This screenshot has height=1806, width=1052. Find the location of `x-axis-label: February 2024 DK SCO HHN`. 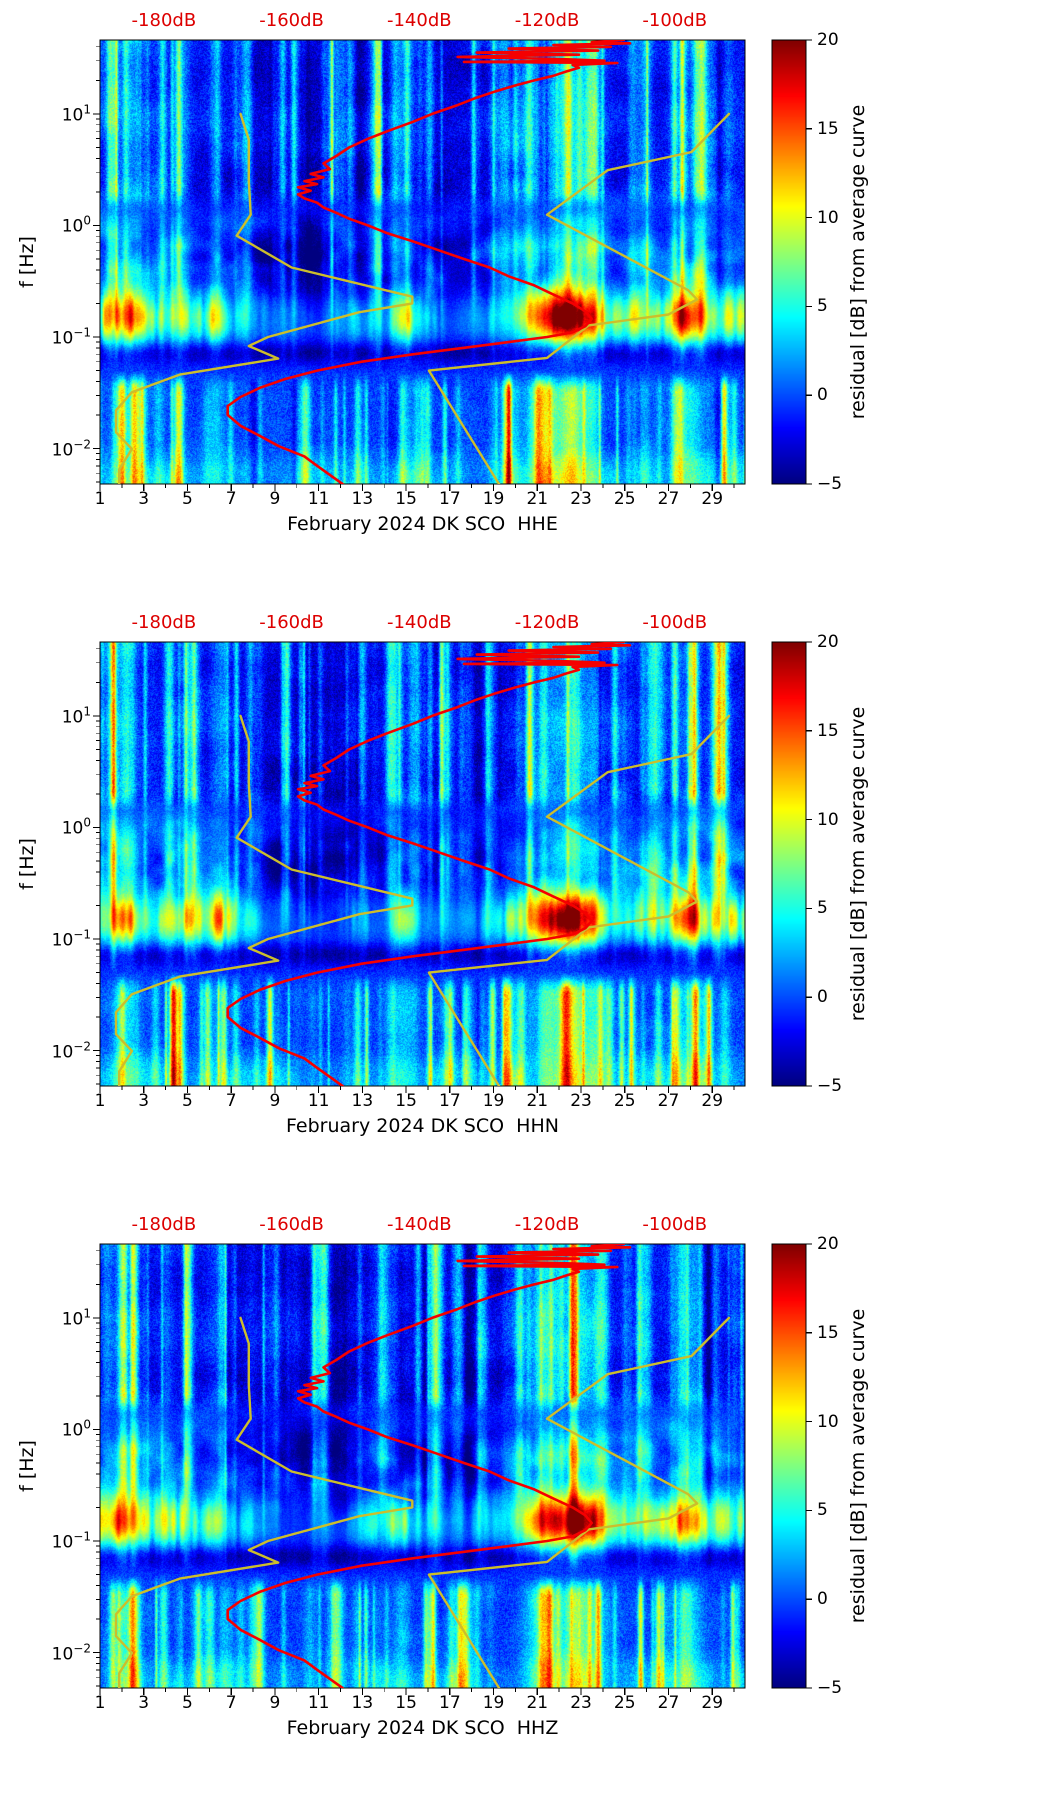

x-axis-label: February 2024 DK SCO HHN is located at coordinates (422, 1126).